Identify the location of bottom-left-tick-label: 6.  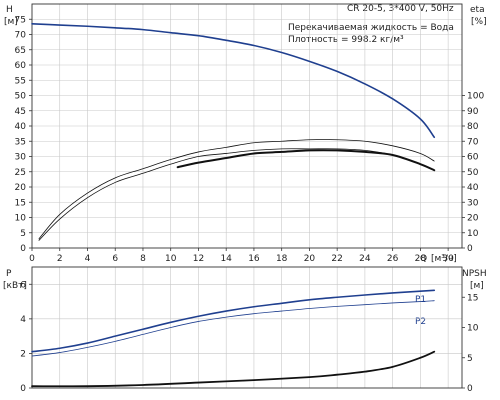
(23, 285).